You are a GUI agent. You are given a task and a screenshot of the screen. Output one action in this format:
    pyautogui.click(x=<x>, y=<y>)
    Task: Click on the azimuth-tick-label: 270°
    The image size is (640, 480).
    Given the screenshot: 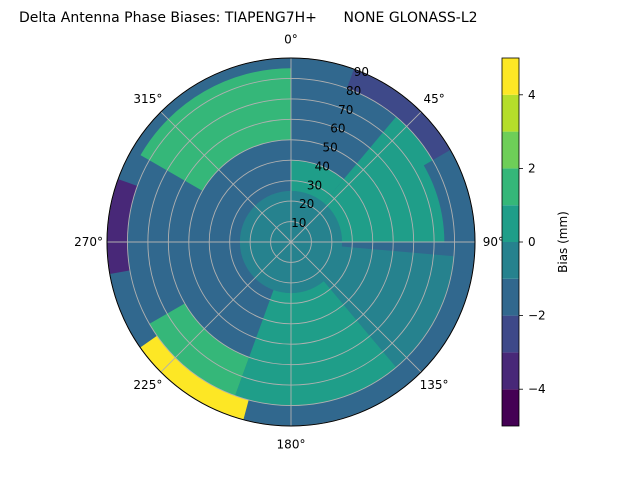 What is the action you would take?
    pyautogui.click(x=88, y=242)
    